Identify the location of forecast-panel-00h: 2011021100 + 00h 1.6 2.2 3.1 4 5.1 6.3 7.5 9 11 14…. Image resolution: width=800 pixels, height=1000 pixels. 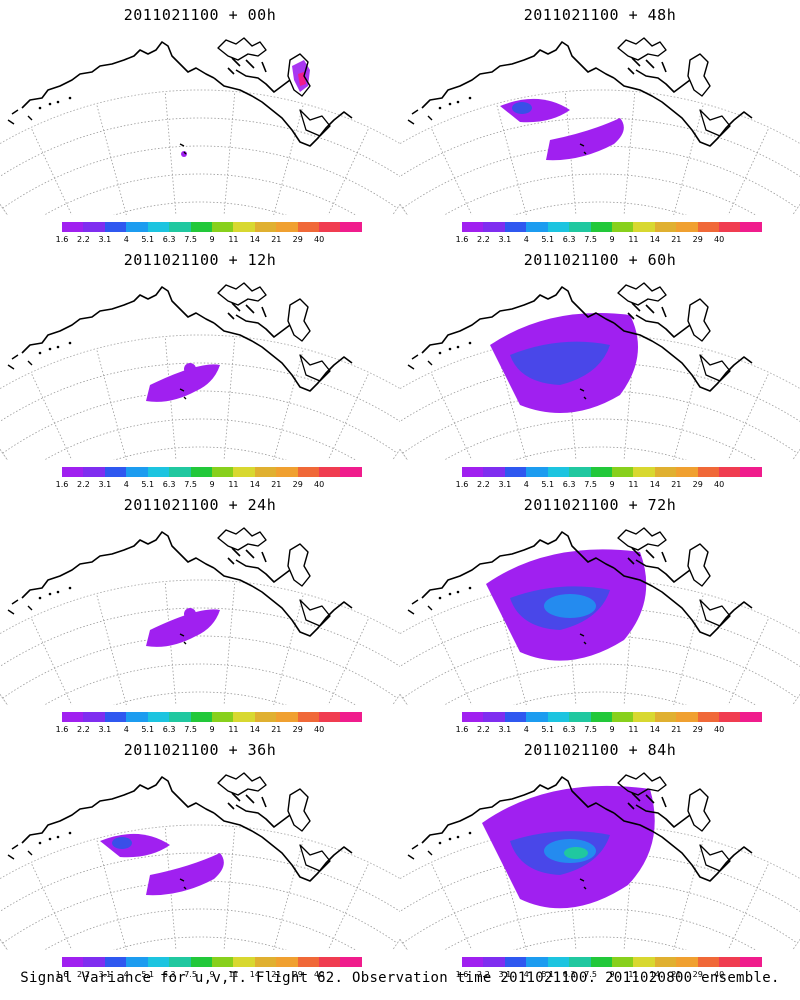
(200, 122).